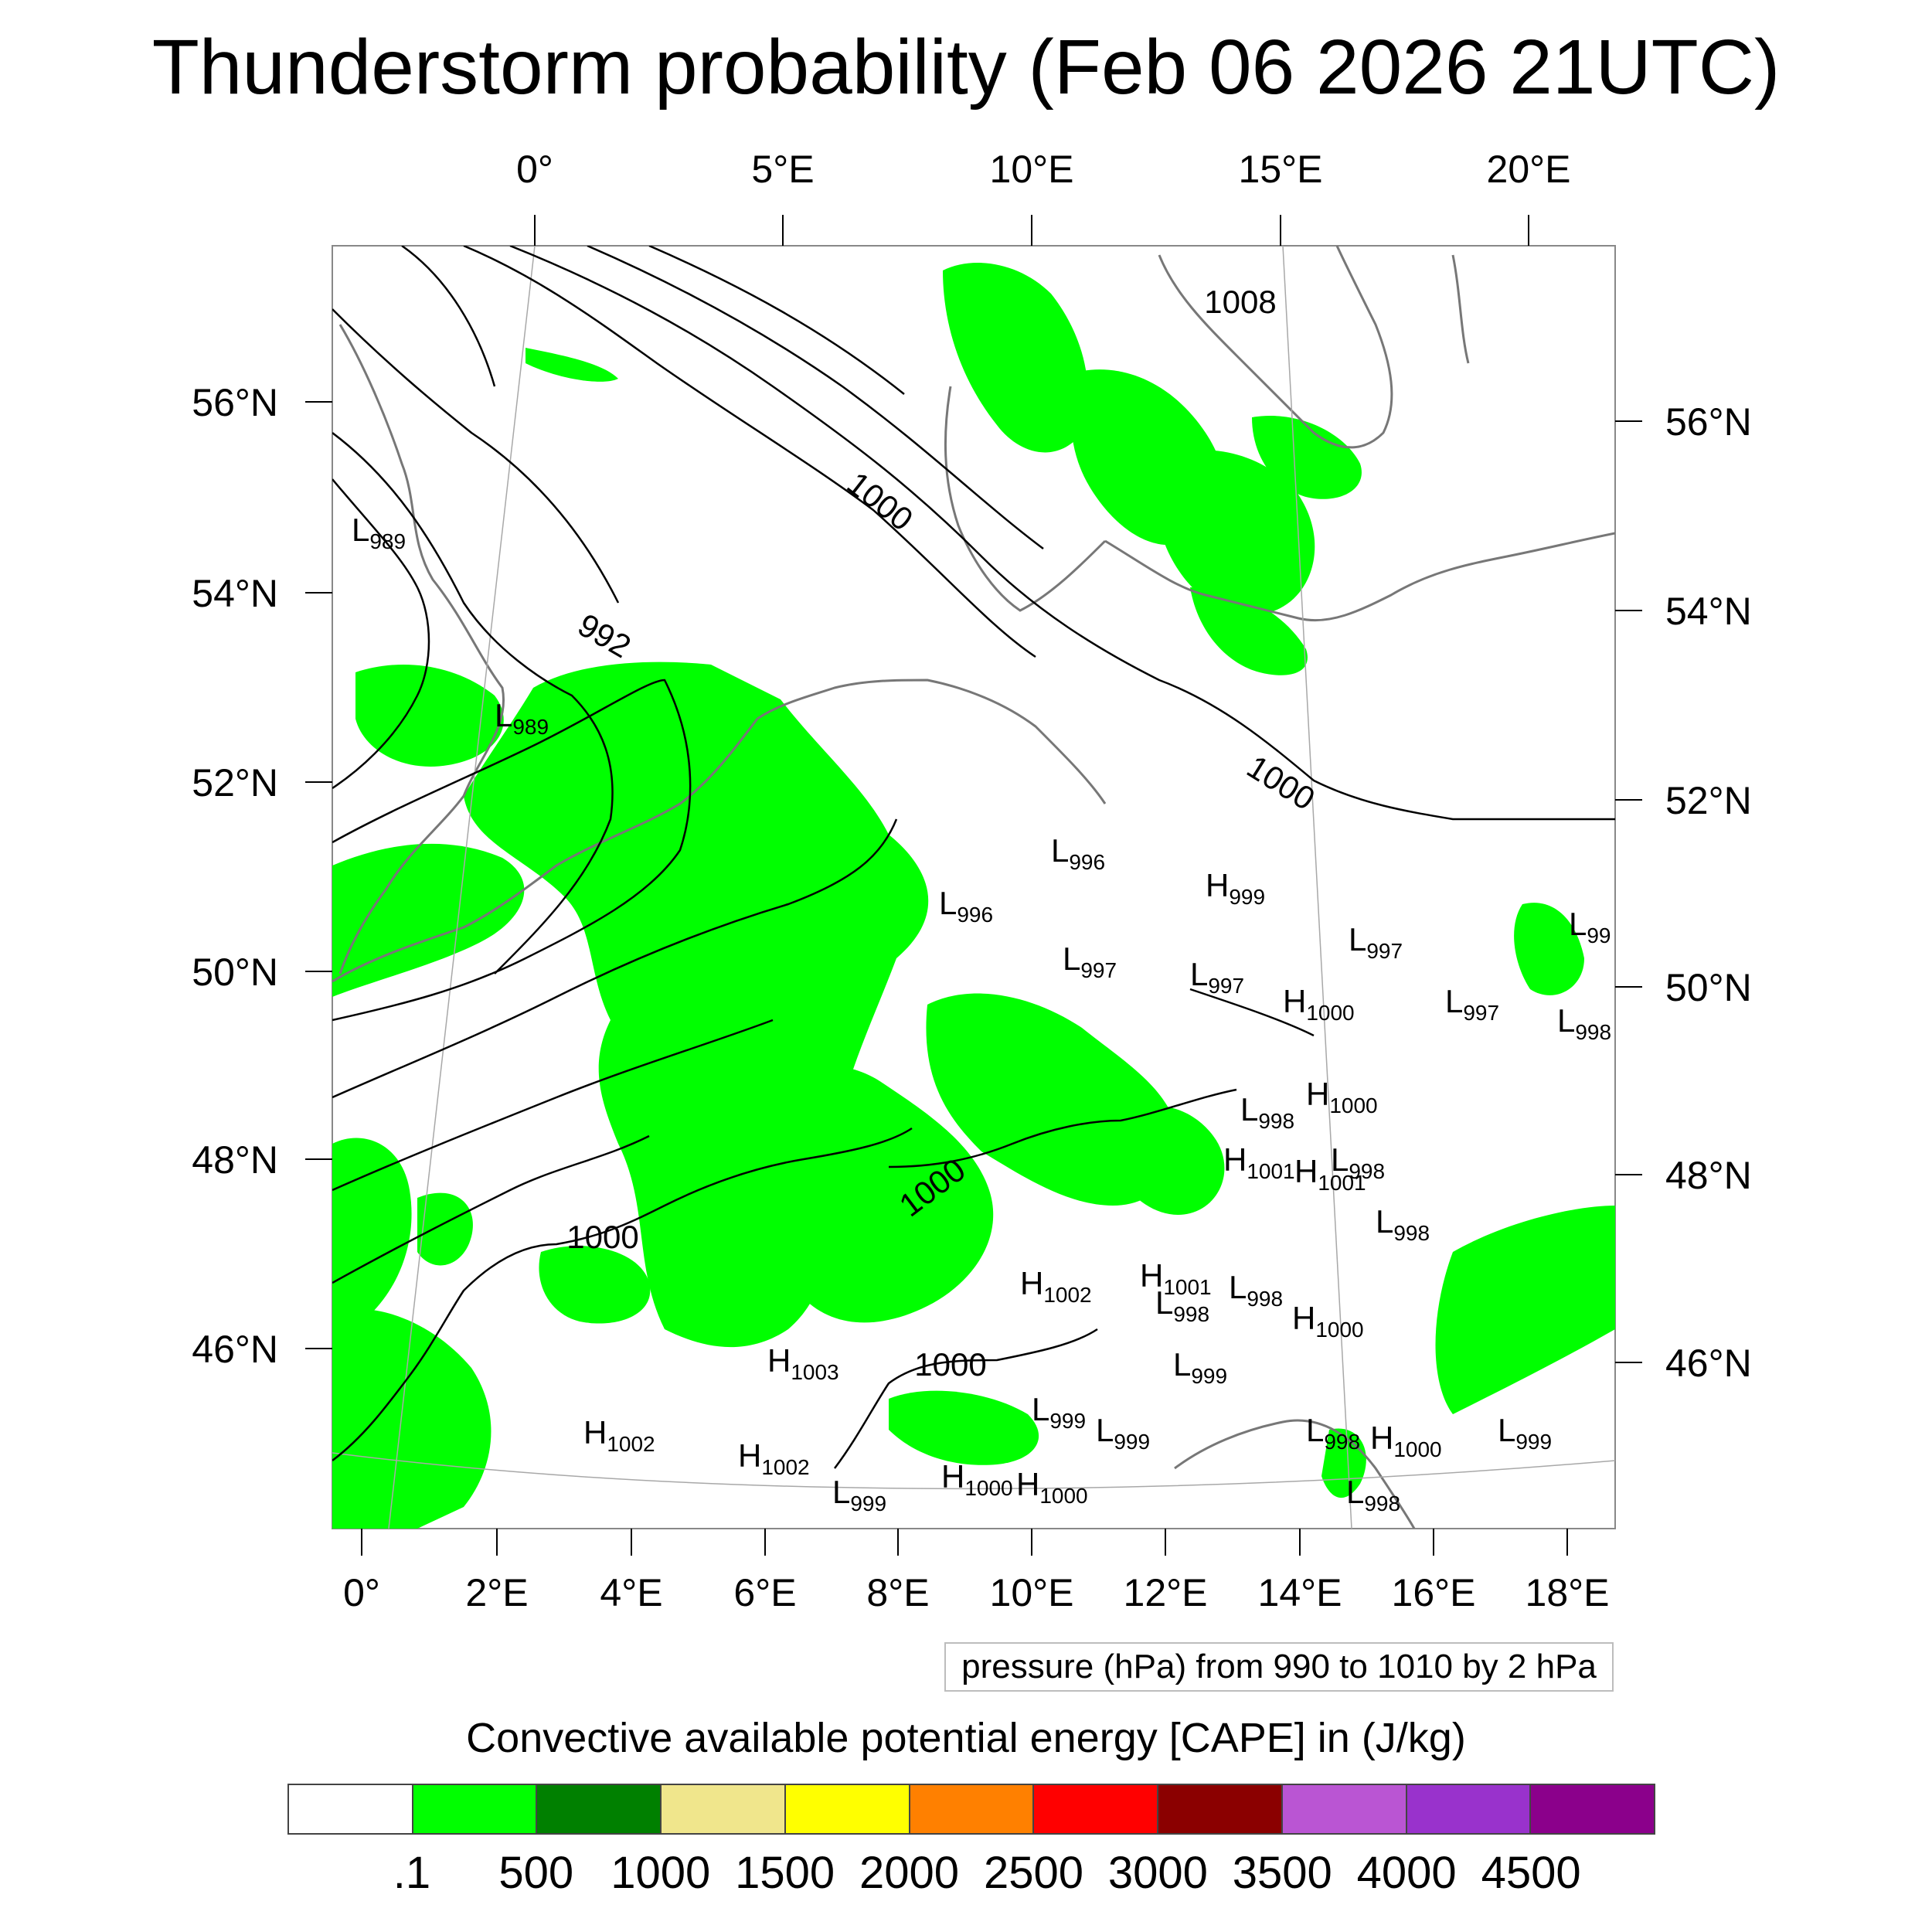  What do you see at coordinates (235, 593) in the screenshot?
I see `left-lat-tick: 54°N` at bounding box center [235, 593].